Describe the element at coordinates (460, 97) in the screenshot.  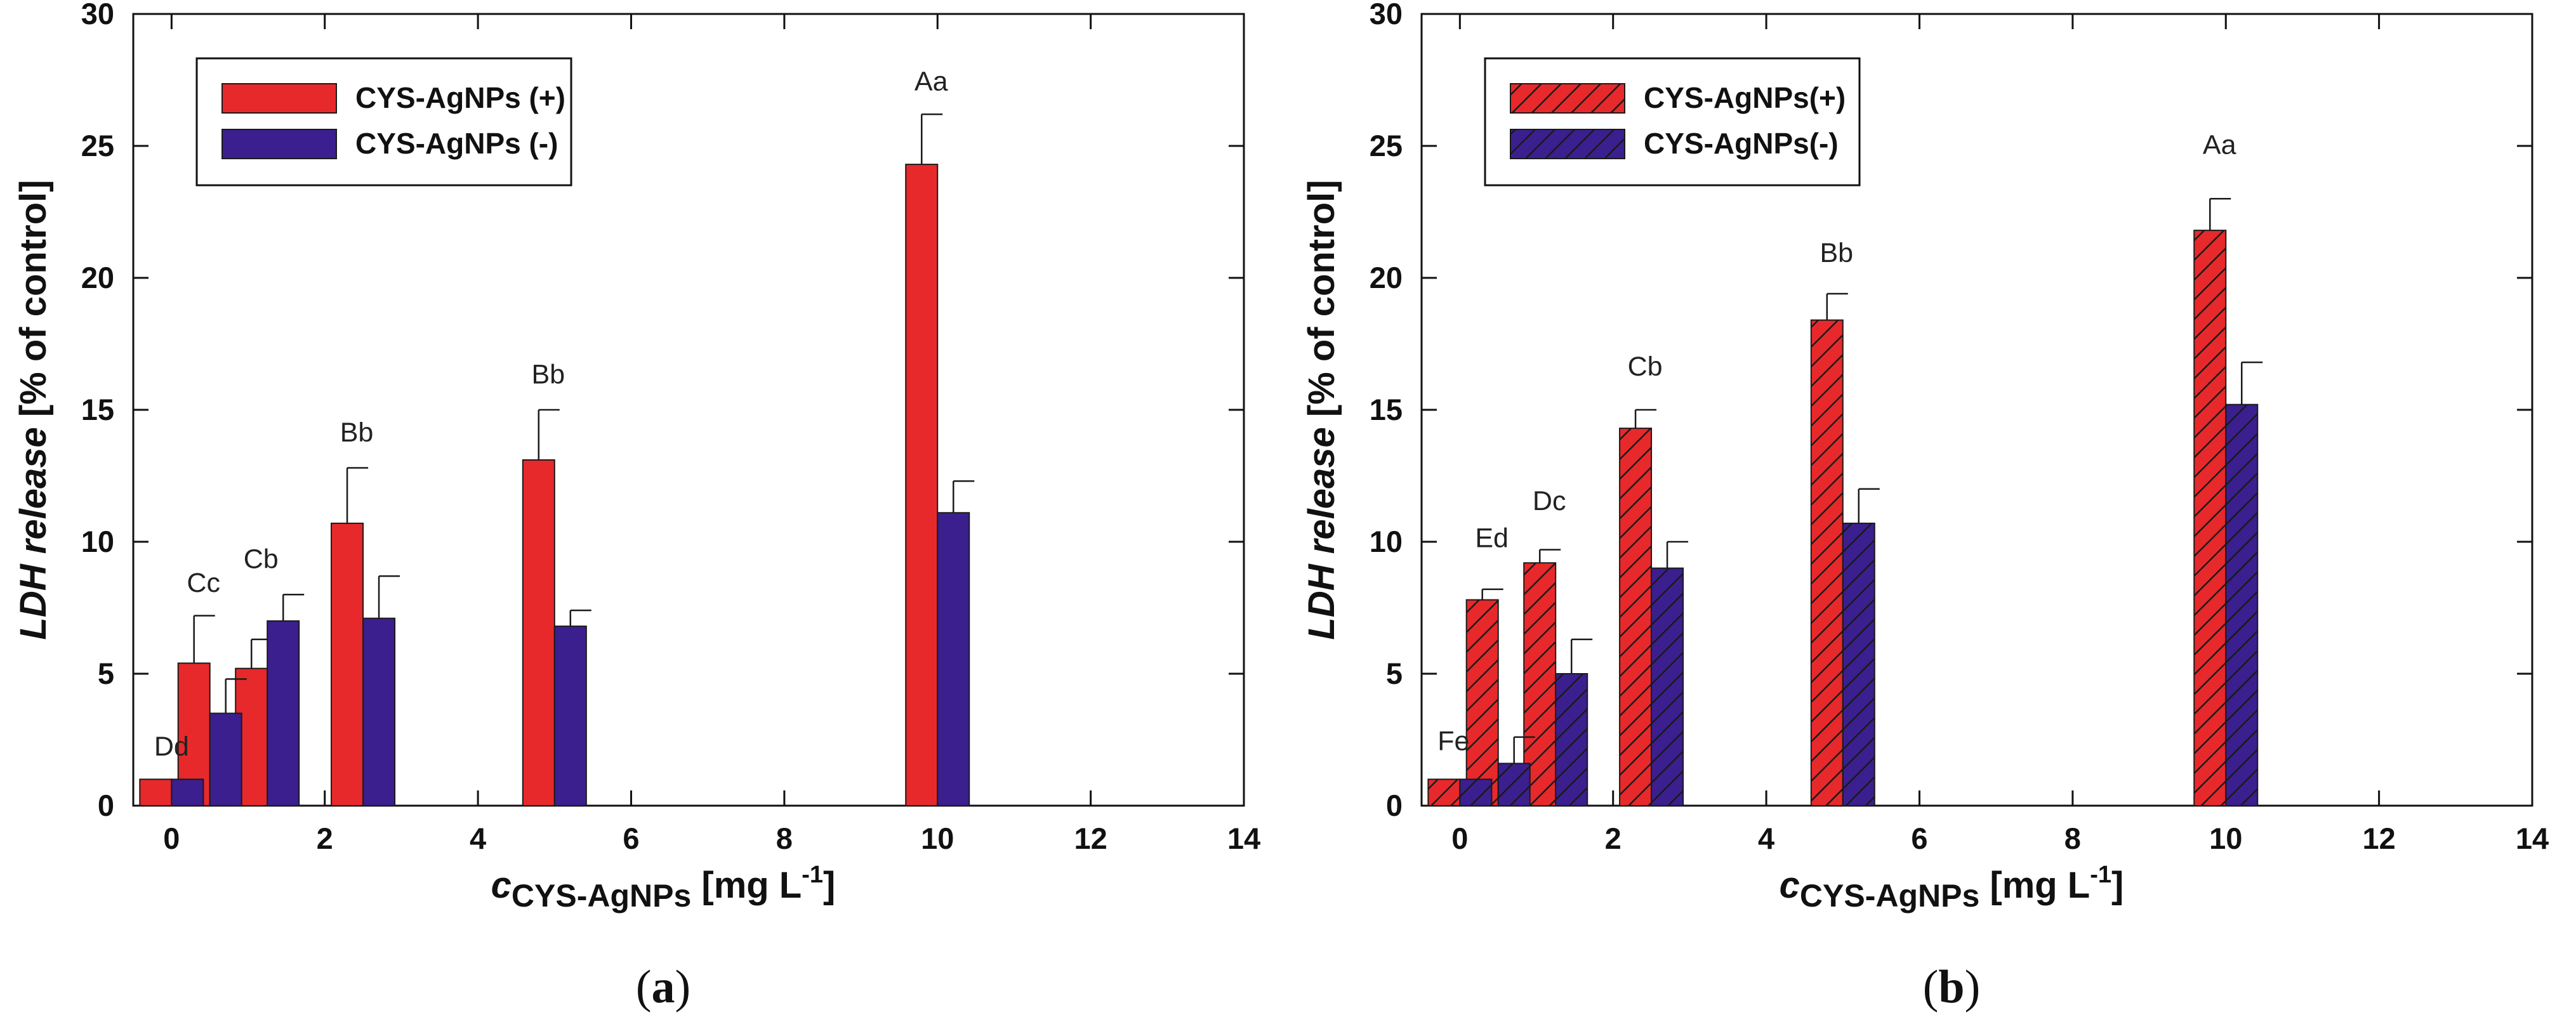
I see `legend-label: CYS-AgNPs (+)` at that location.